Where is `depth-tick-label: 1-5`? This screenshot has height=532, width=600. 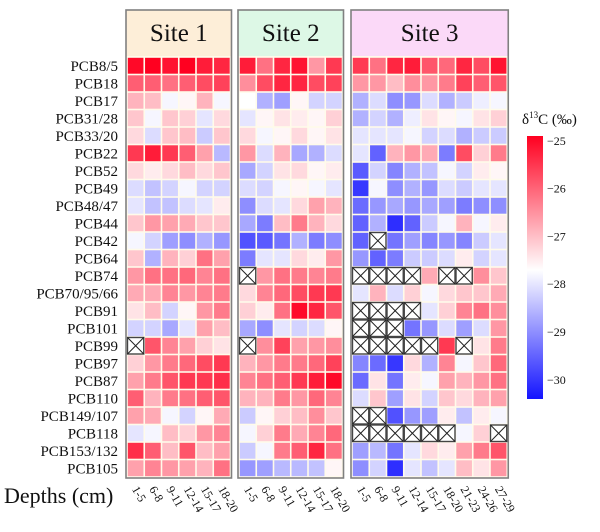
depth-tick-label: 1-5 is located at coordinates (251, 494).